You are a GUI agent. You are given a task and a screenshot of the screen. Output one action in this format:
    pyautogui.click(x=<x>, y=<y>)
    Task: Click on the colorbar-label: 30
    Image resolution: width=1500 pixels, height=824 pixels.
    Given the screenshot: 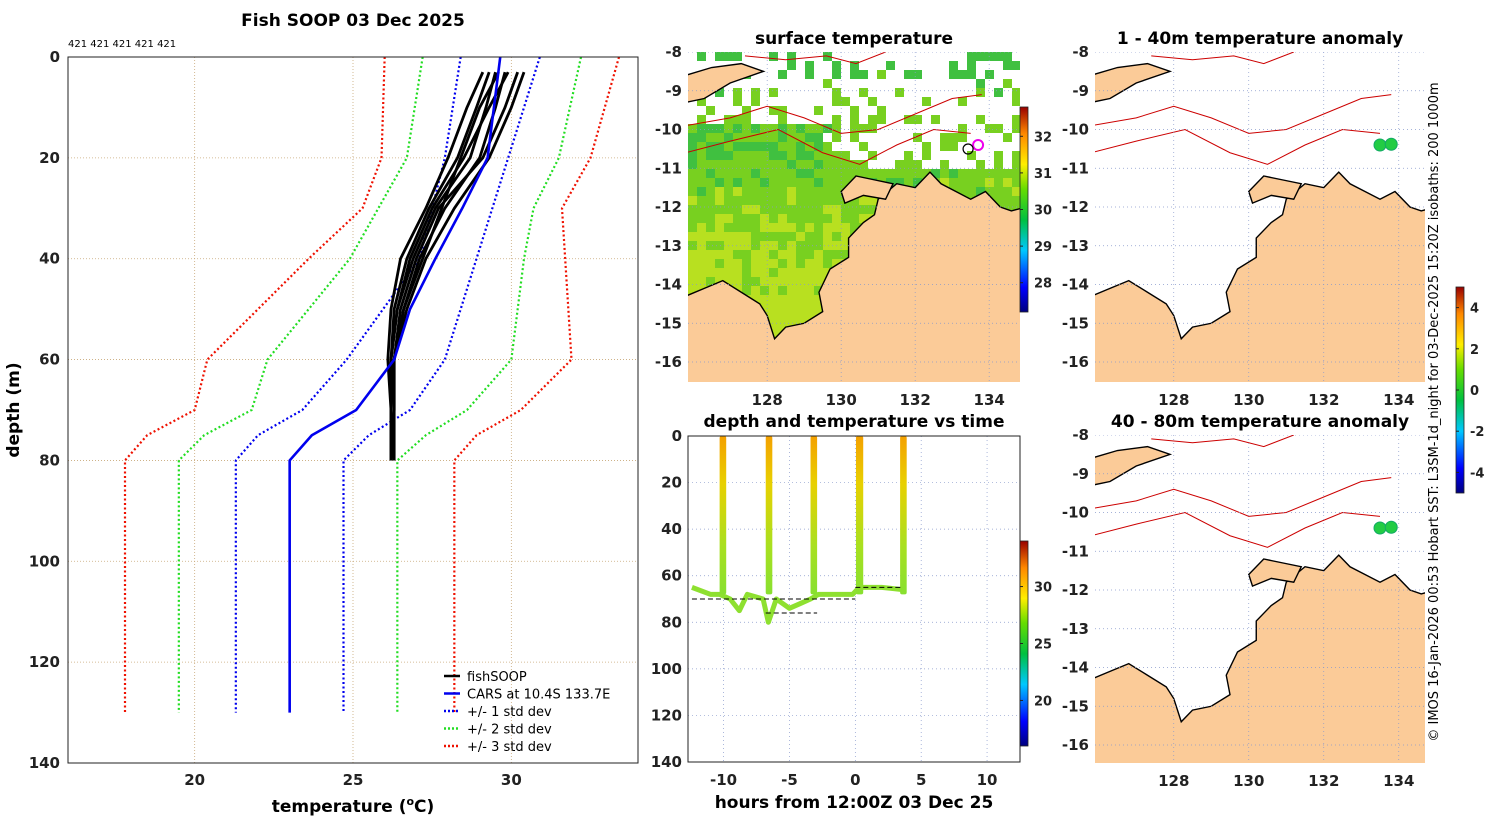 What is the action you would take?
    pyautogui.click(x=1043, y=211)
    